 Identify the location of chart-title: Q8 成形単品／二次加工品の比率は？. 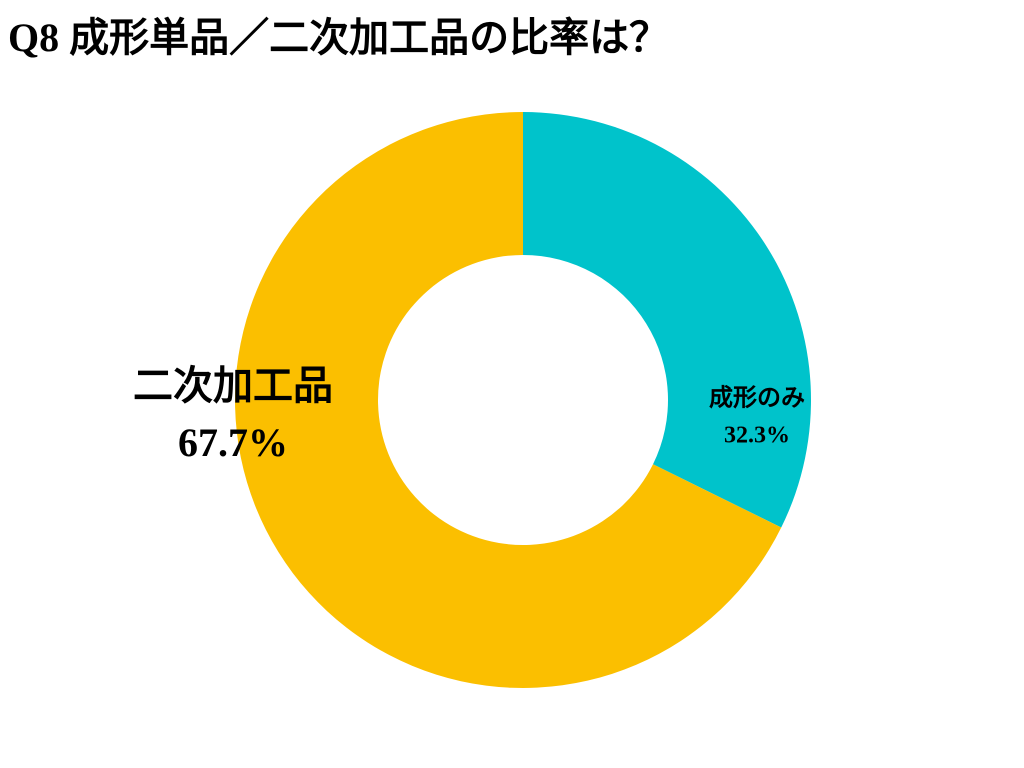
(338, 37).